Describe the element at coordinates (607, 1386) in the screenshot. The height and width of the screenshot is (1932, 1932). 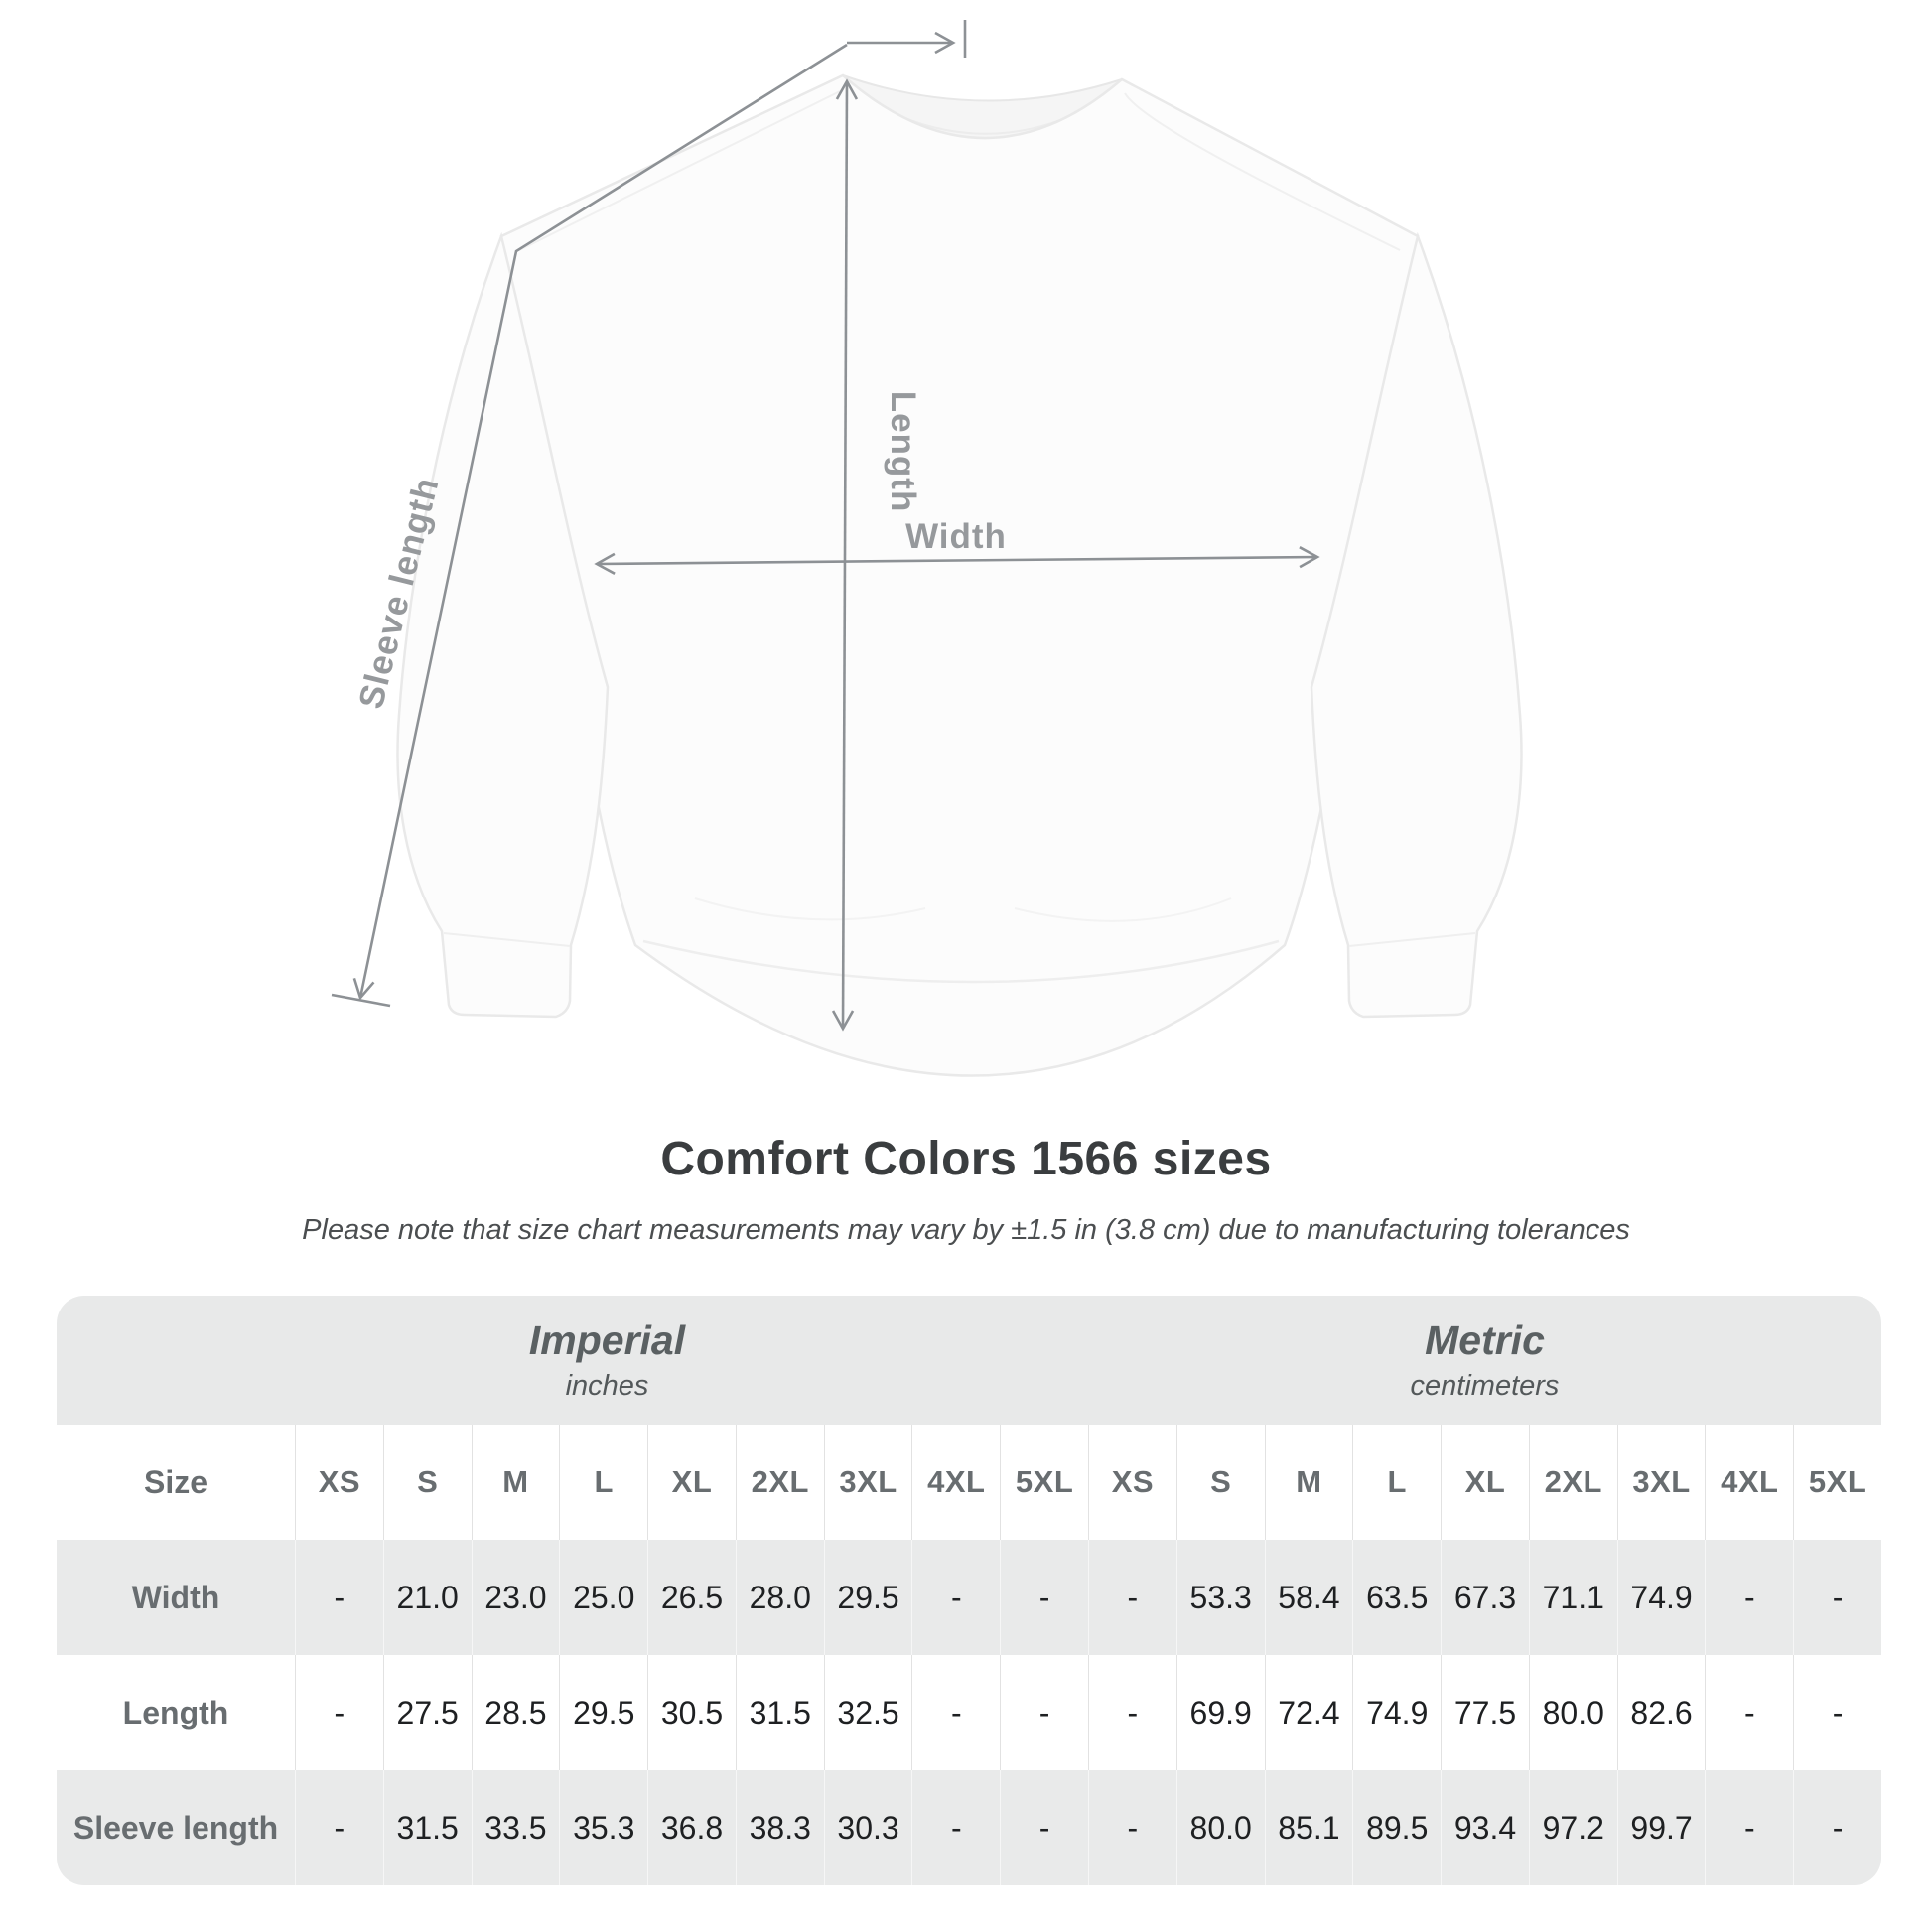
I see `imperial-unit: inches` at that location.